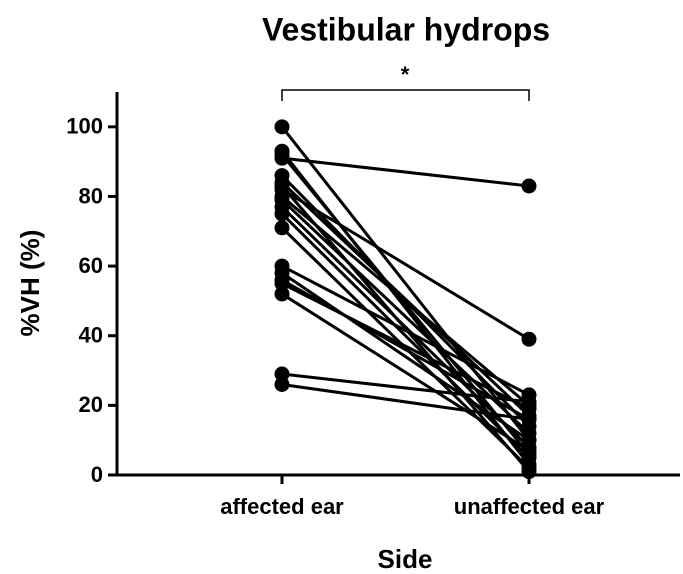  What do you see at coordinates (405, 559) in the screenshot?
I see `x-axis-label: Side` at bounding box center [405, 559].